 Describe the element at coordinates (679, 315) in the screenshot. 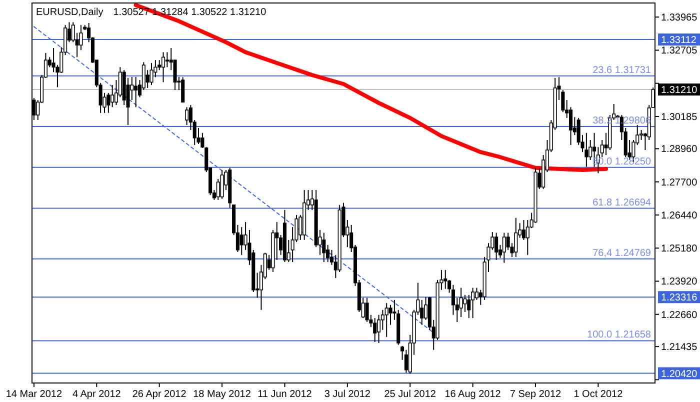

I see `y-tick-label: 1.22660` at that location.